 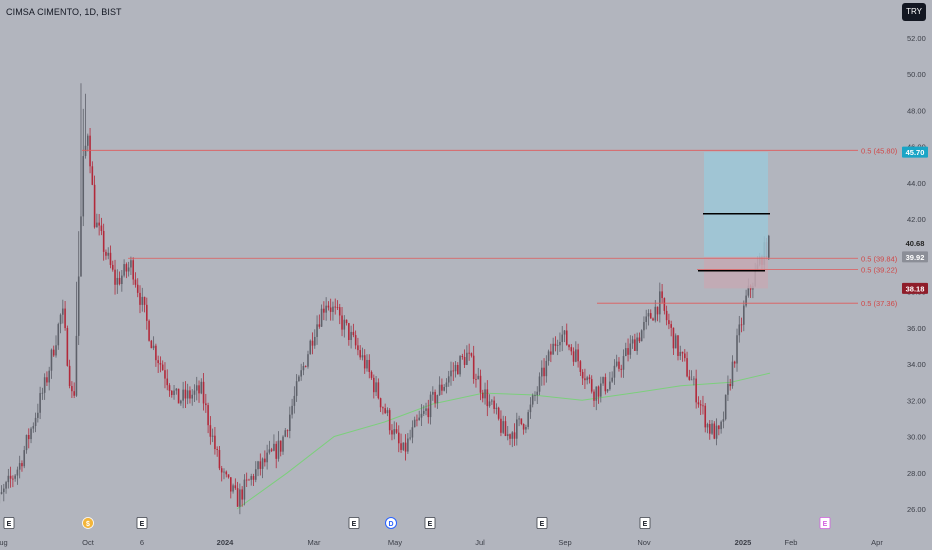 I want to click on x-tick-label: 2024, so click(x=226, y=542).